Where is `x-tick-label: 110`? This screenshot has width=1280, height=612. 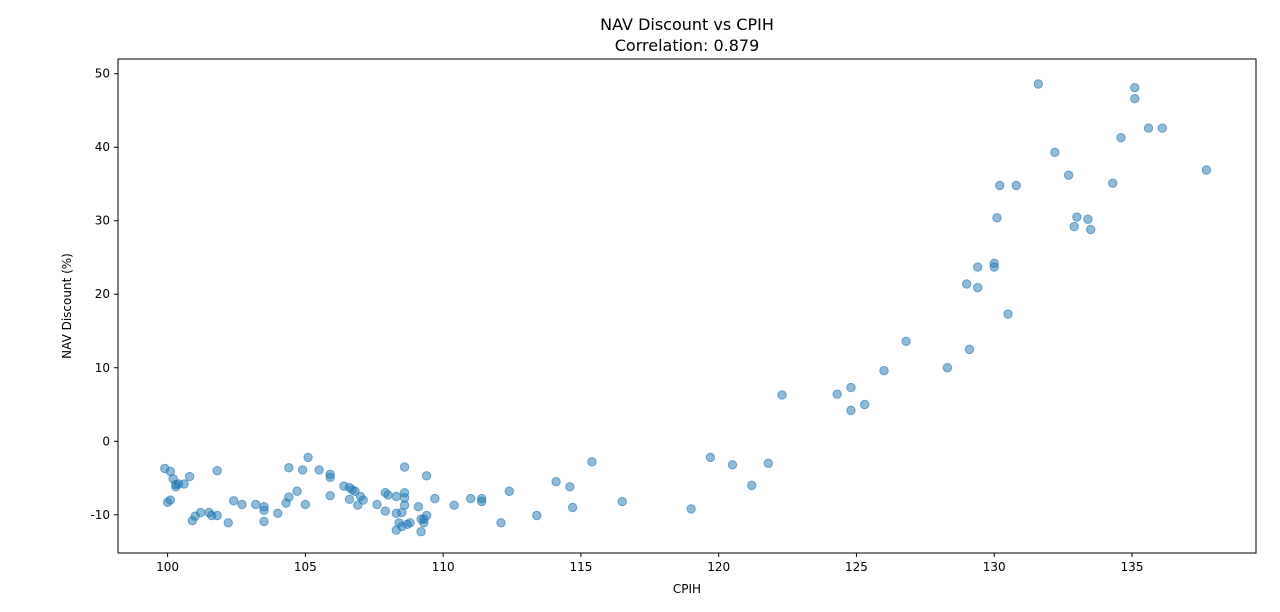
x-tick-label: 110 is located at coordinates (443, 567).